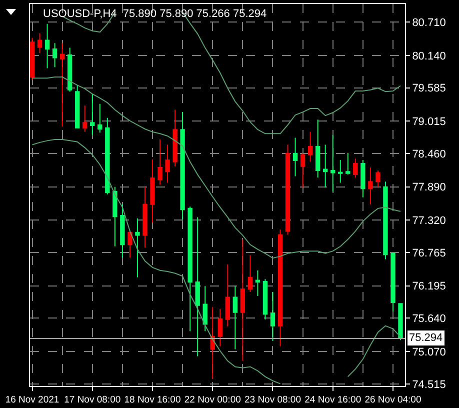 The width and height of the screenshot is (459, 408). Describe the element at coordinates (429, 253) in the screenshot. I see `y-tick-label: 76.765` at that location.